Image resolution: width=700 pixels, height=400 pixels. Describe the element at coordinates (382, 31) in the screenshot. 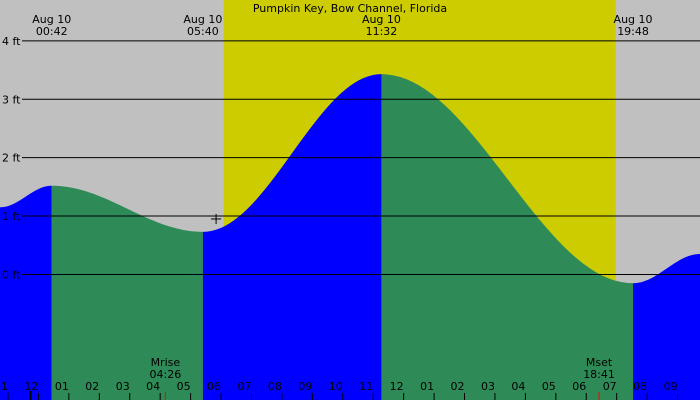

I see `tide-event-time: 11:32` at that location.